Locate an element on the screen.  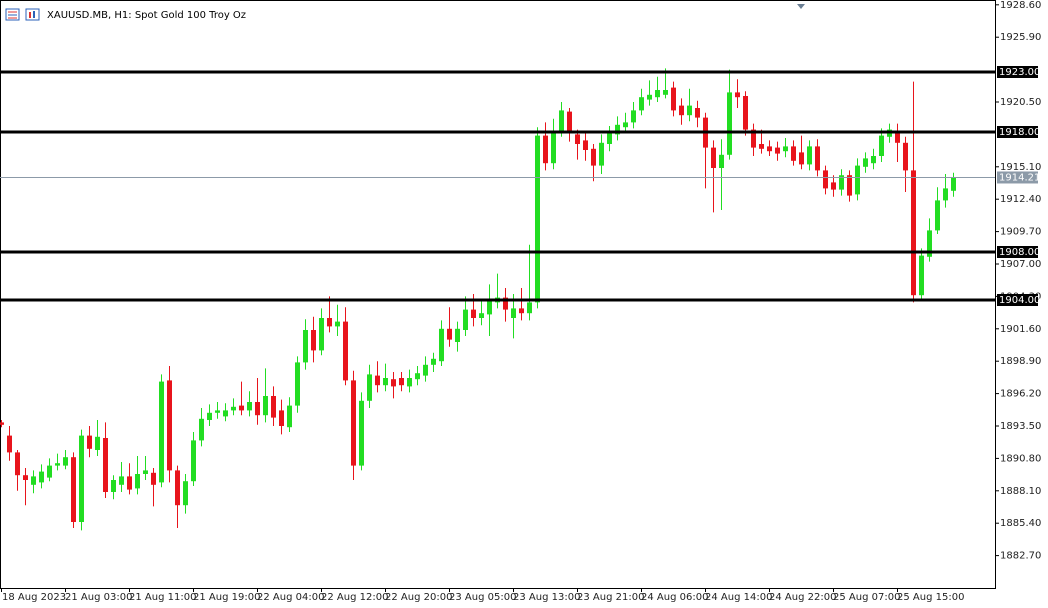
level-label: 1923.00 is located at coordinates (1019, 72).